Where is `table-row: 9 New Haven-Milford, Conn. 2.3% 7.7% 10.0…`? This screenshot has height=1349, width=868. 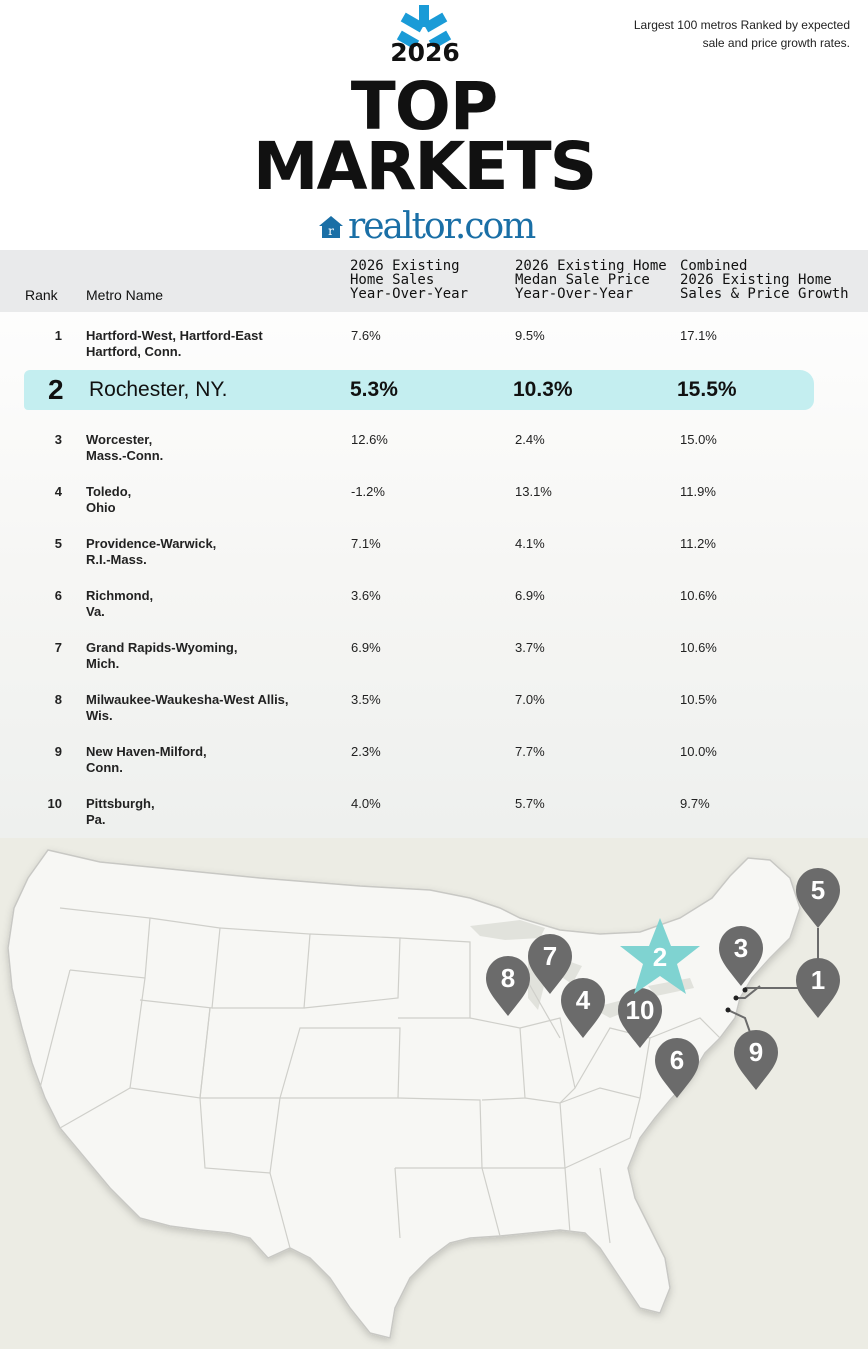
table-row: 9 New Haven-Milford, Conn. 2.3% 7.7% 10.0… is located at coordinates (434, 770).